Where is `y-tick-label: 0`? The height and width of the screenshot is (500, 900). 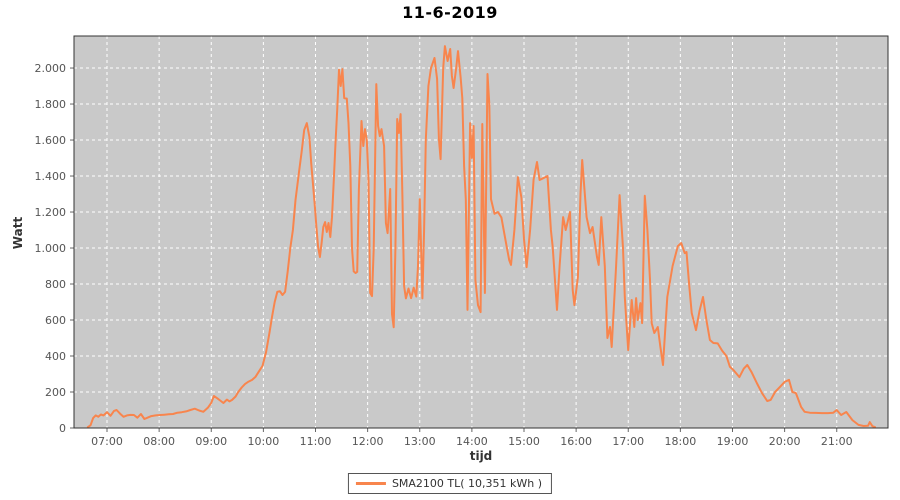 y-tick-label: 0 is located at coordinates (62, 428).